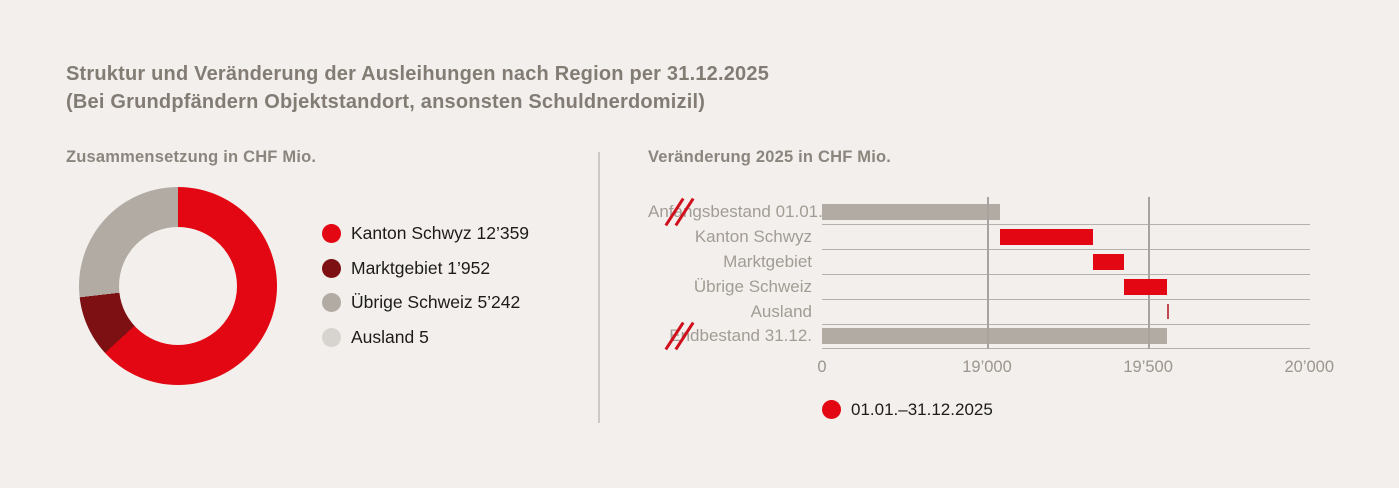 This screenshot has height=488, width=1399. What do you see at coordinates (191, 157) in the screenshot?
I see `donut-panel-title: Zusammensetzung in CHF Mio.` at bounding box center [191, 157].